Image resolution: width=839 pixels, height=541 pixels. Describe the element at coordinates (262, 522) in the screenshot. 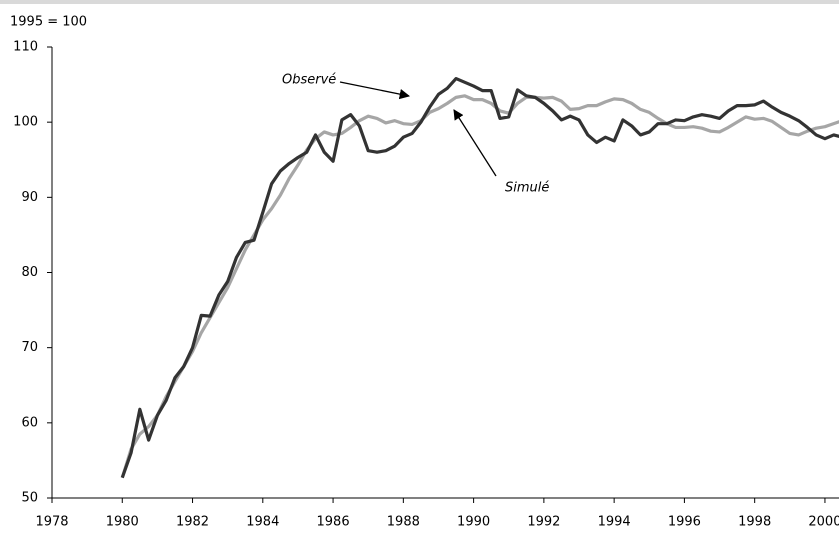

I see `x-tick-label: 1984` at that location.